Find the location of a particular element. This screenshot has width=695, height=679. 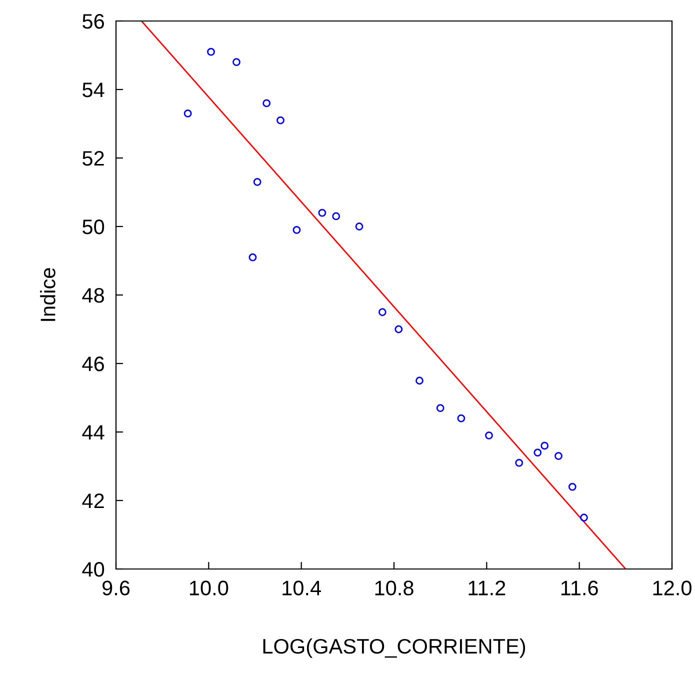

y-tick-label: 52 is located at coordinates (93, 158).